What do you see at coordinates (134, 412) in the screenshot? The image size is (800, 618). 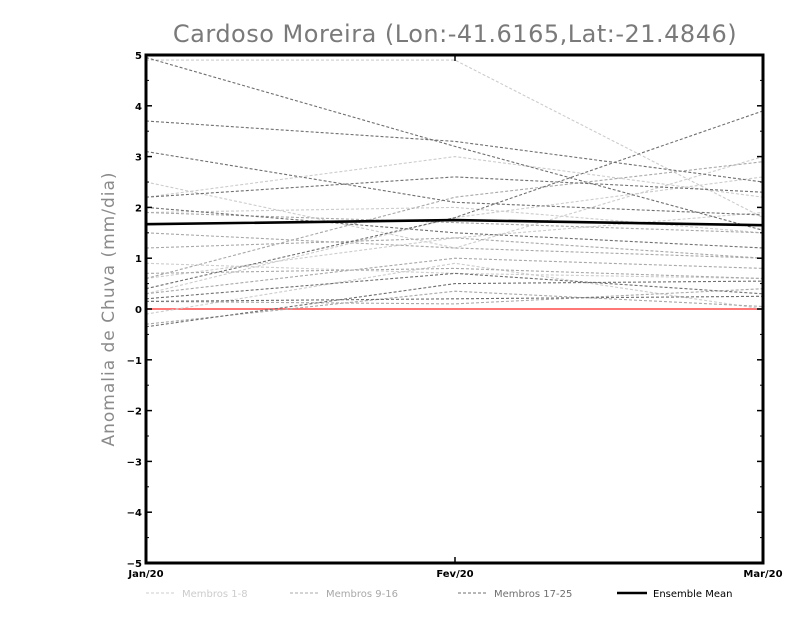 I see `y-tick-label: −2` at bounding box center [134, 412].